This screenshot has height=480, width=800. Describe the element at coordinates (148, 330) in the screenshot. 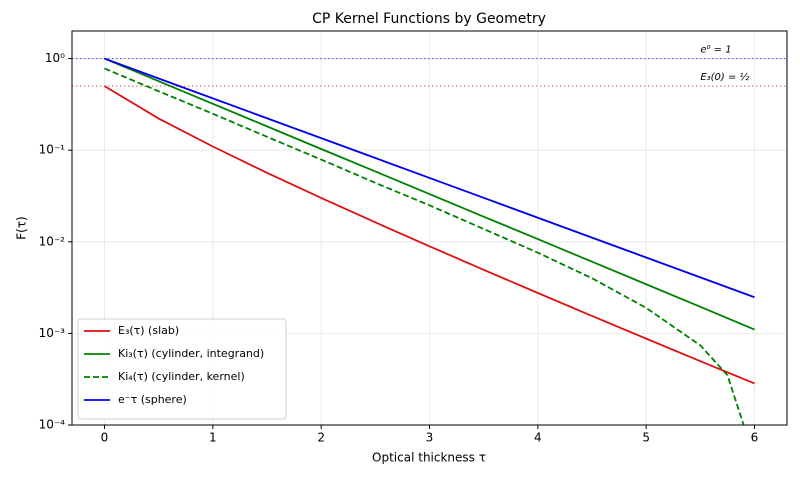

I see `legend-label: E₃(τ) (slab)` at that location.